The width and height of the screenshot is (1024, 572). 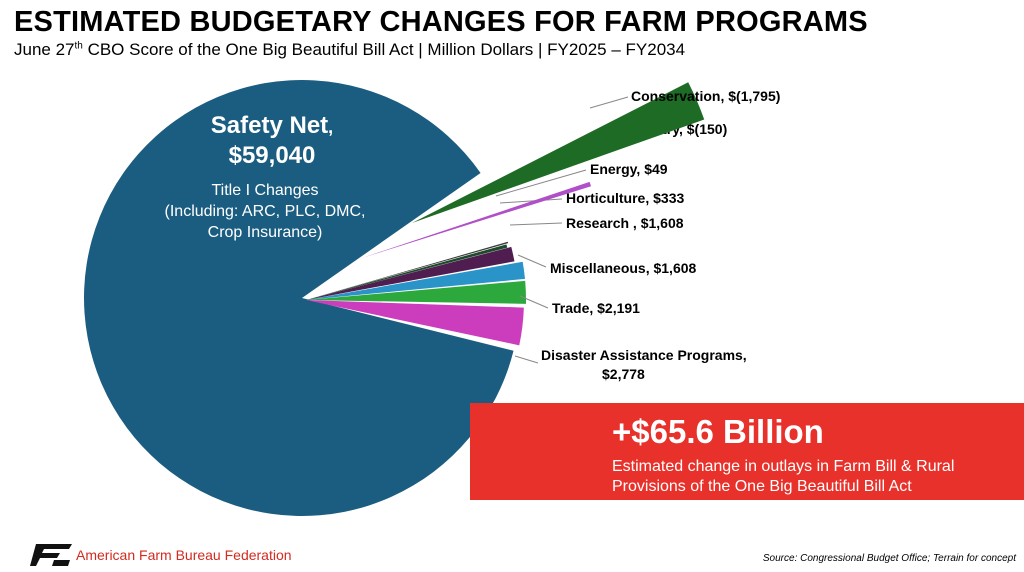 What do you see at coordinates (705, 96) in the screenshot?
I see `slice-label-conservation: Conservation, $(1,795)` at bounding box center [705, 96].